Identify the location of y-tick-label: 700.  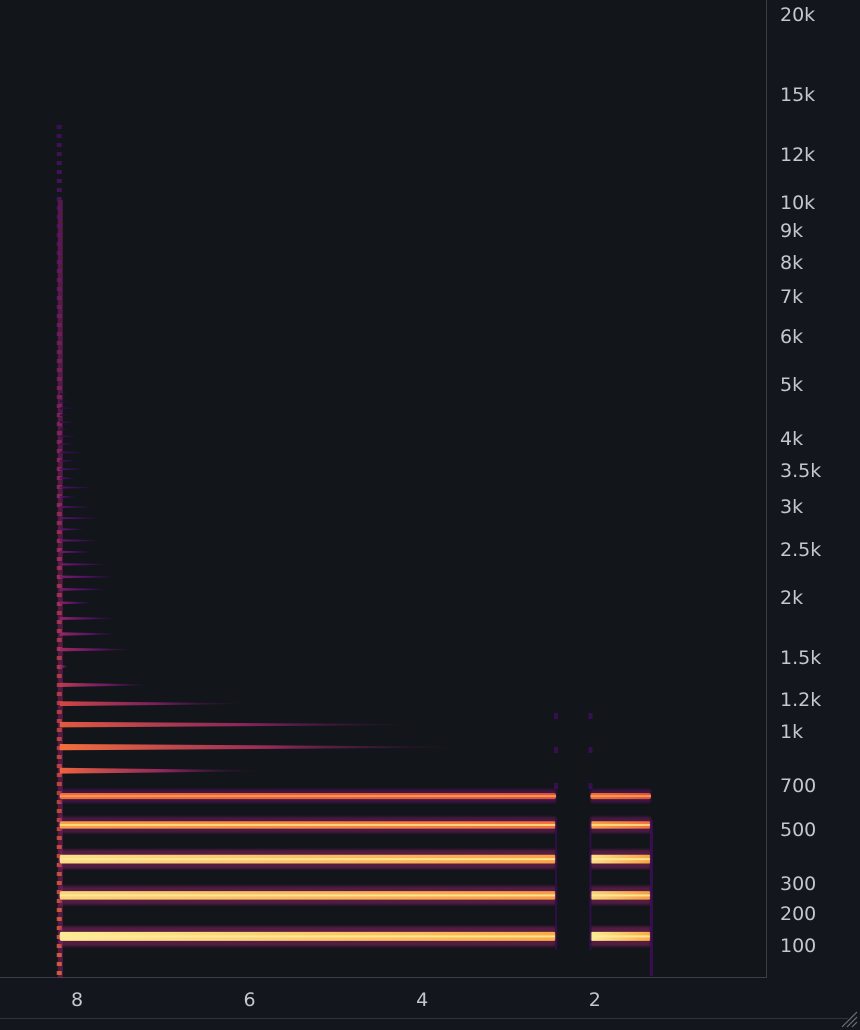
(798, 786).